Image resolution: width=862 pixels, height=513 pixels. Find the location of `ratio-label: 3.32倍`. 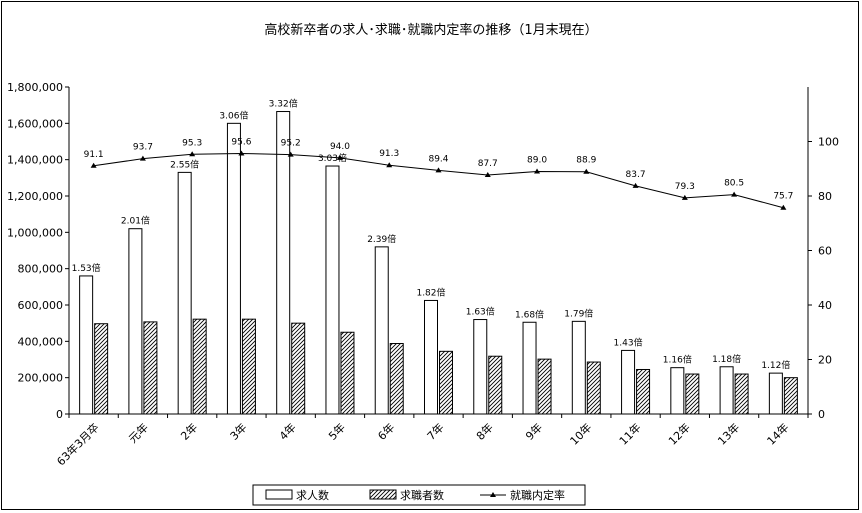

ratio-label: 3.32倍 is located at coordinates (283, 104).